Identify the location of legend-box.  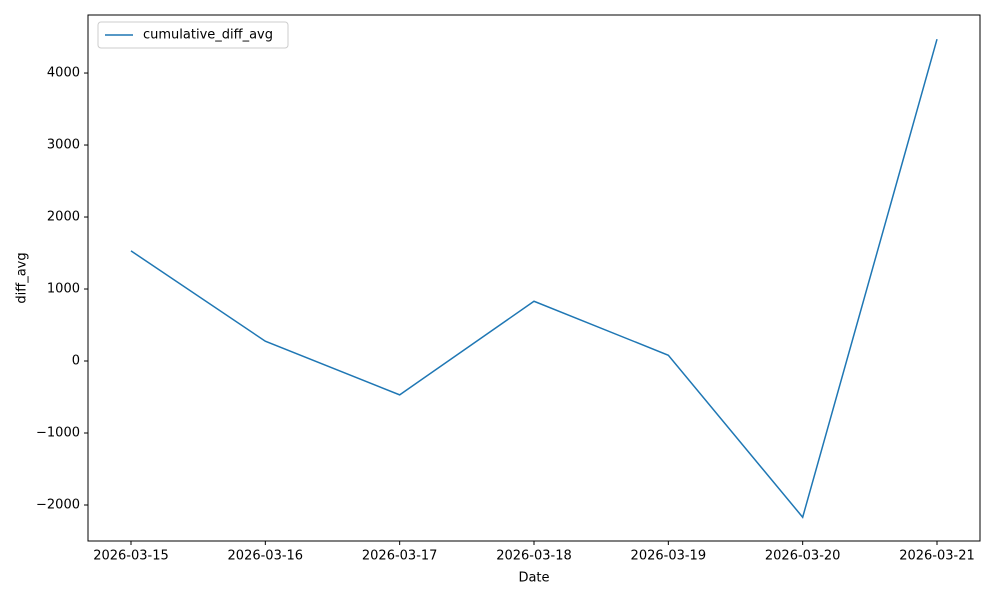
(193, 35).